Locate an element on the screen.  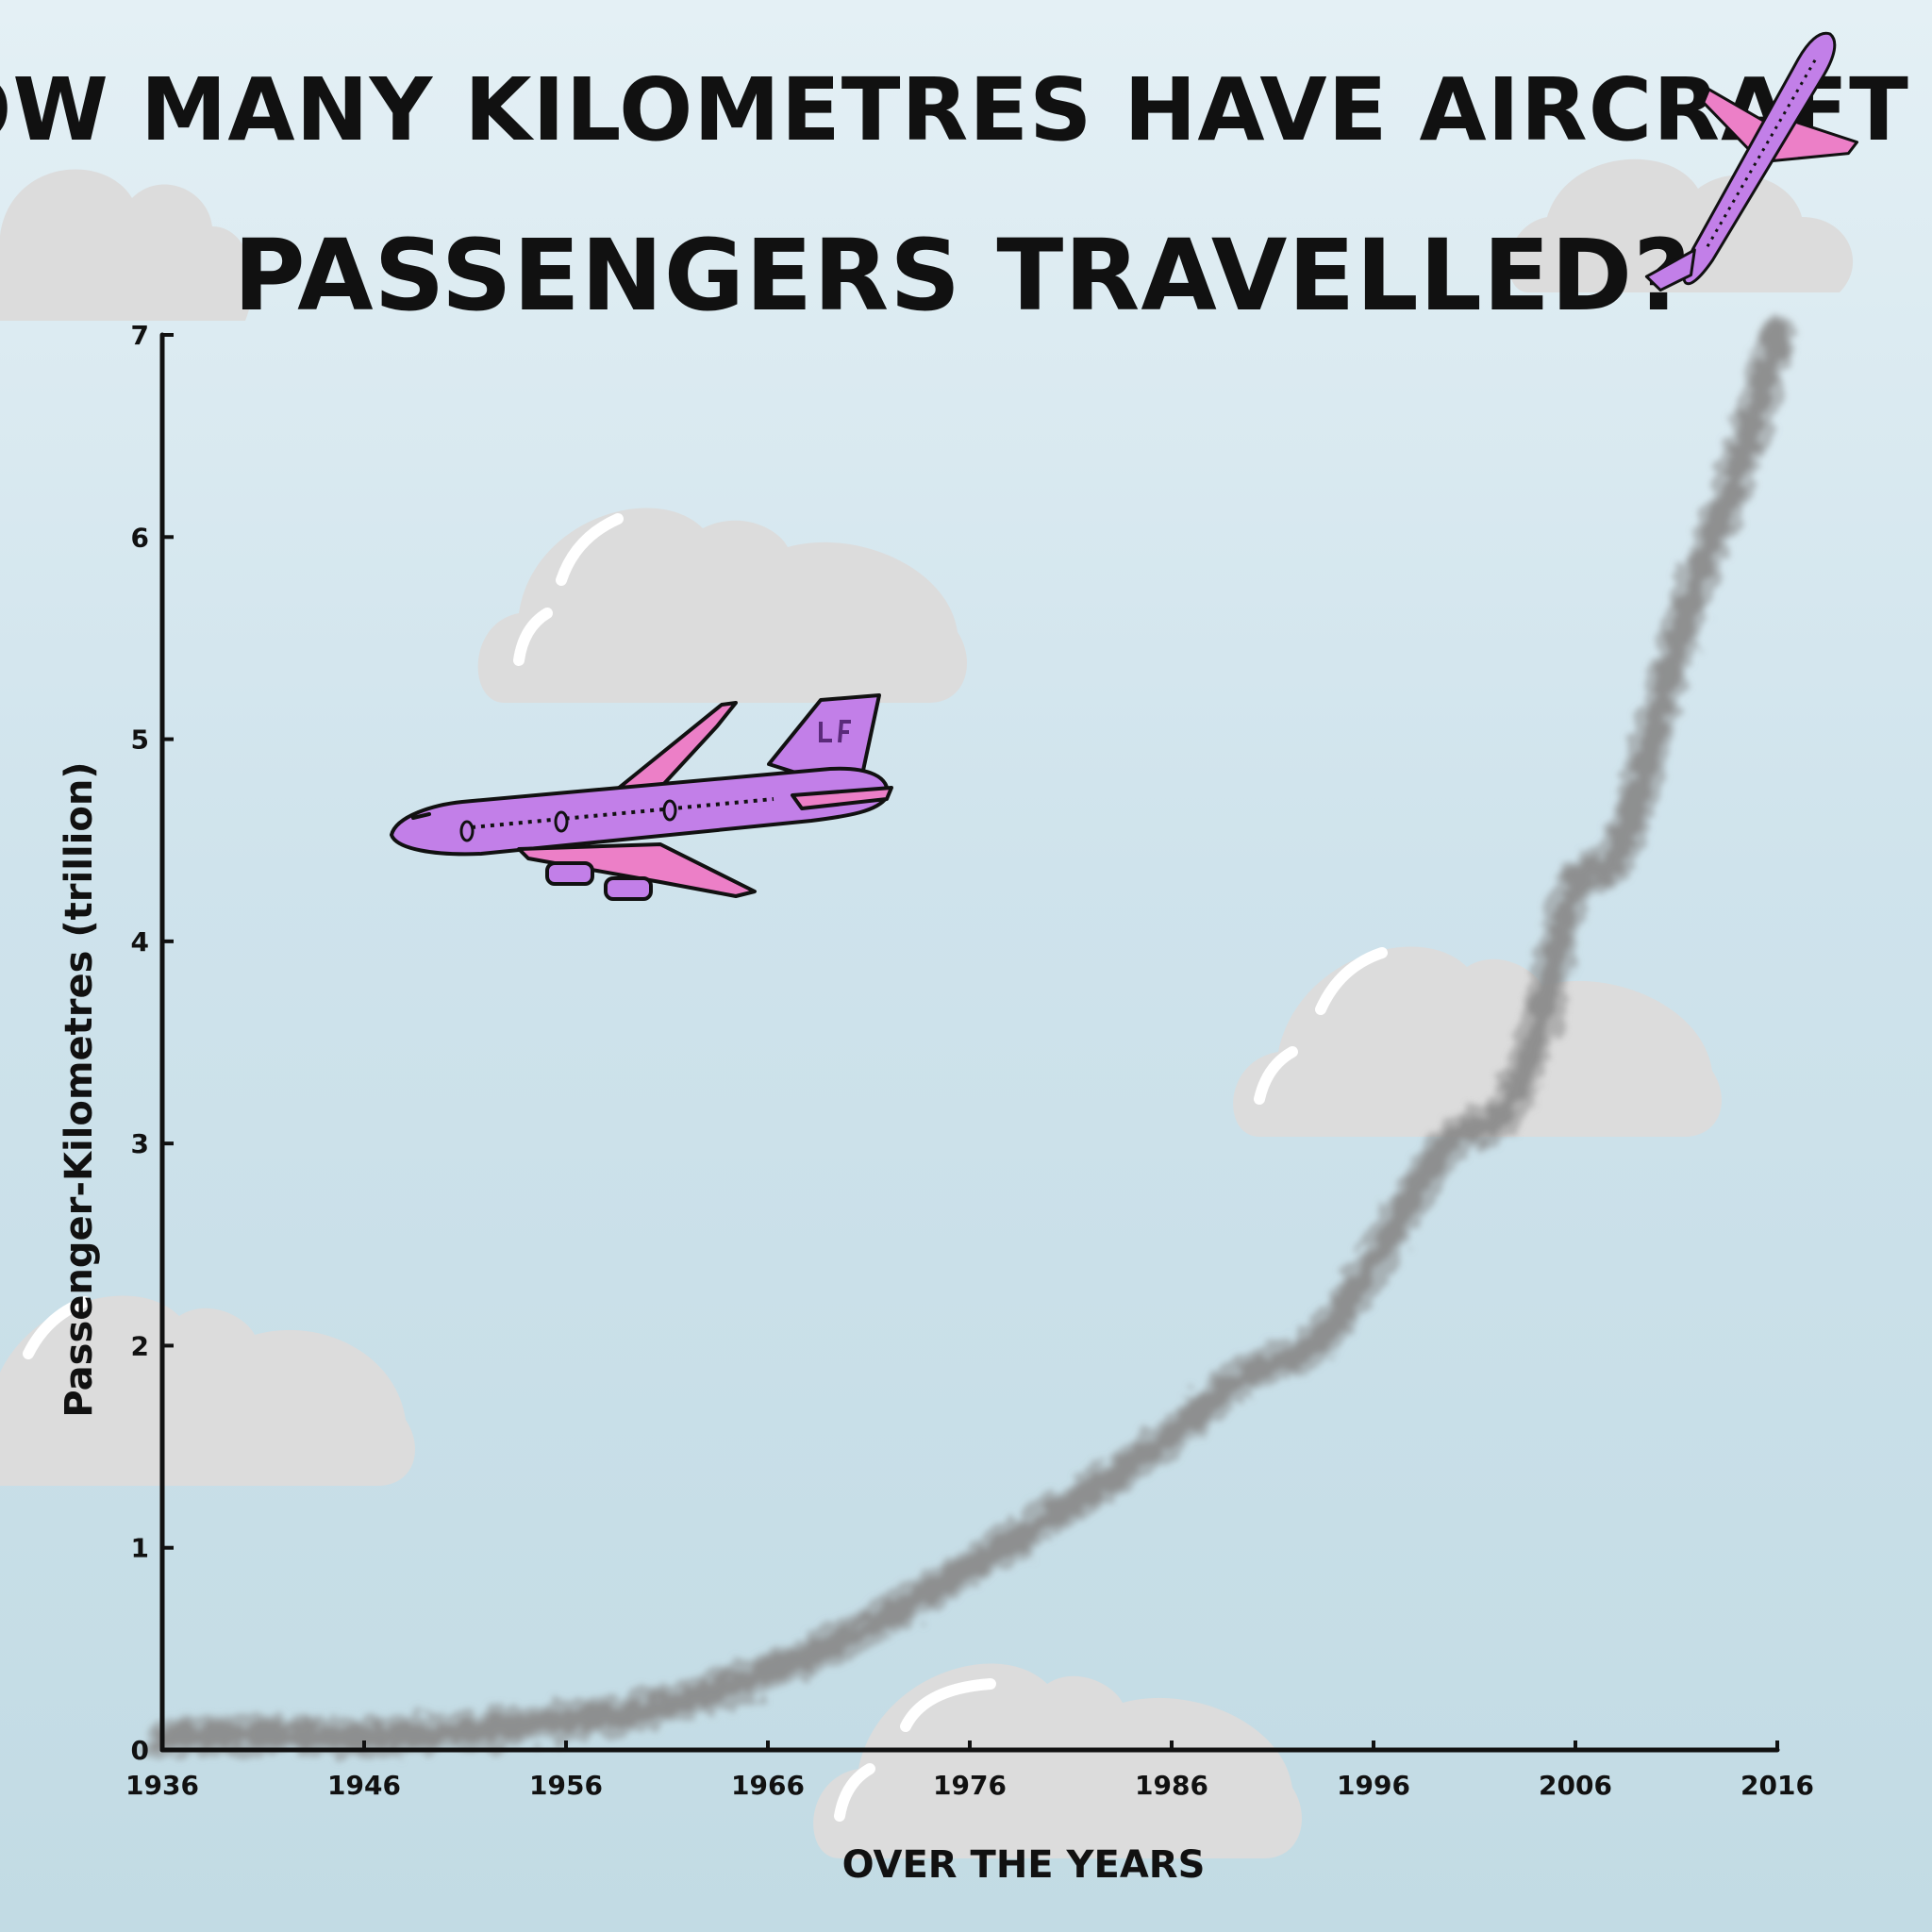
x-tick-label: 1986 is located at coordinates (1172, 1785).